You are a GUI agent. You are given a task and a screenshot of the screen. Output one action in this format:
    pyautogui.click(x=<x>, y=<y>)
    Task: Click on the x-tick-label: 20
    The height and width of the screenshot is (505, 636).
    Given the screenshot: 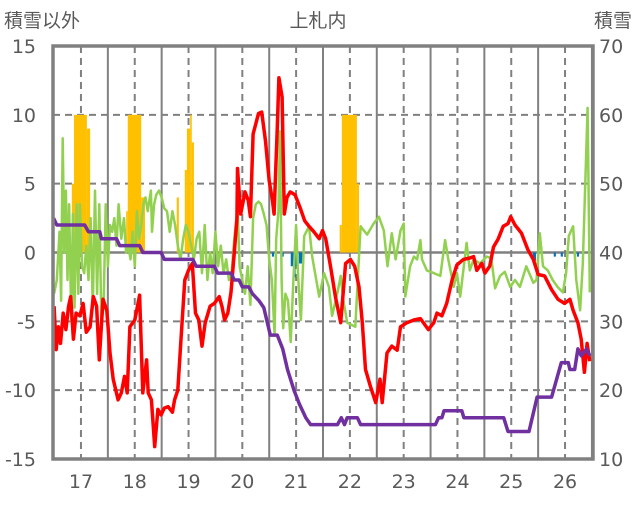 What is the action you would take?
    pyautogui.click(x=242, y=482)
    